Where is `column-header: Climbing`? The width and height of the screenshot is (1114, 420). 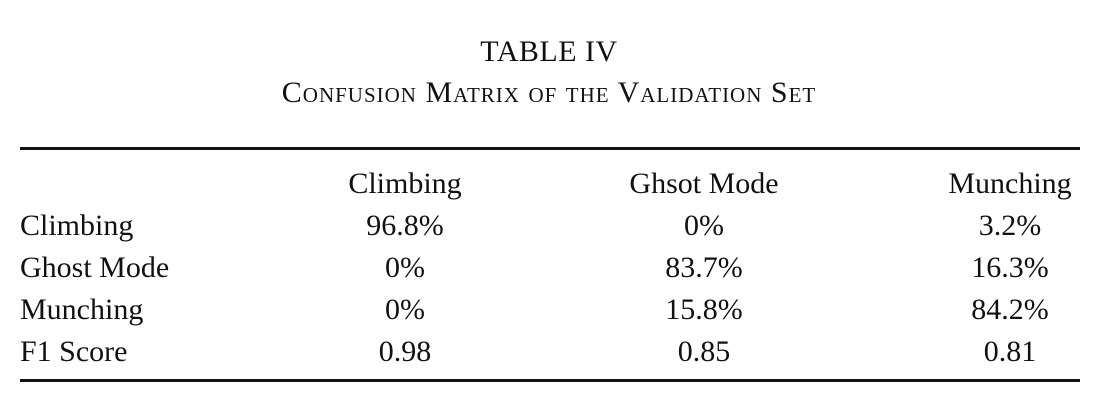
column-header: Climbing is located at coordinates (405, 183).